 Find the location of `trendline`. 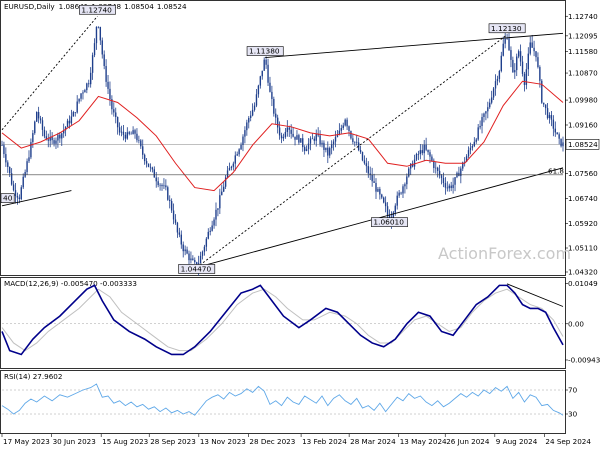

trendline is located at coordinates (414, 45).